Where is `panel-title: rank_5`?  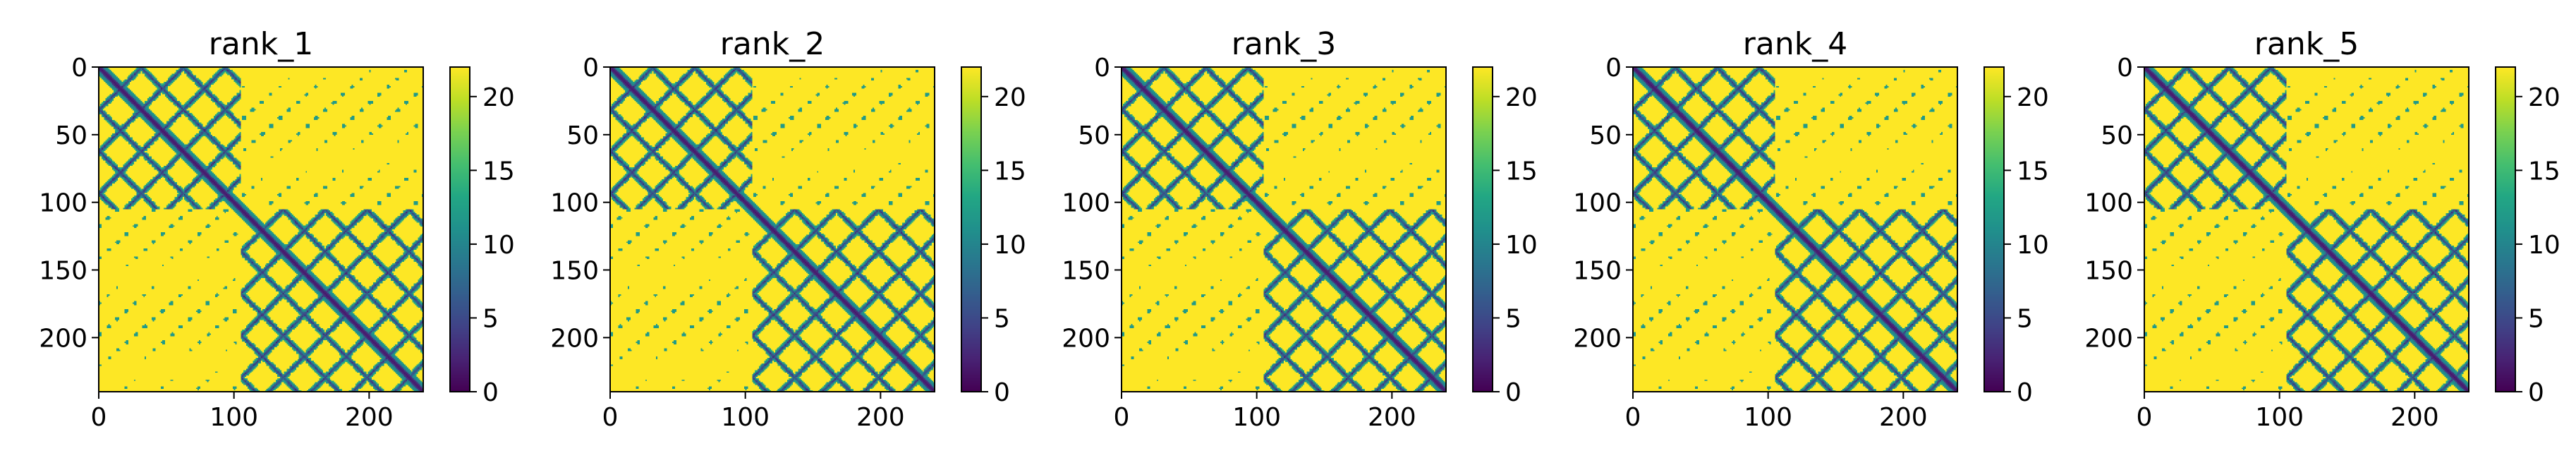 panel-title: rank_5 is located at coordinates (2306, 44).